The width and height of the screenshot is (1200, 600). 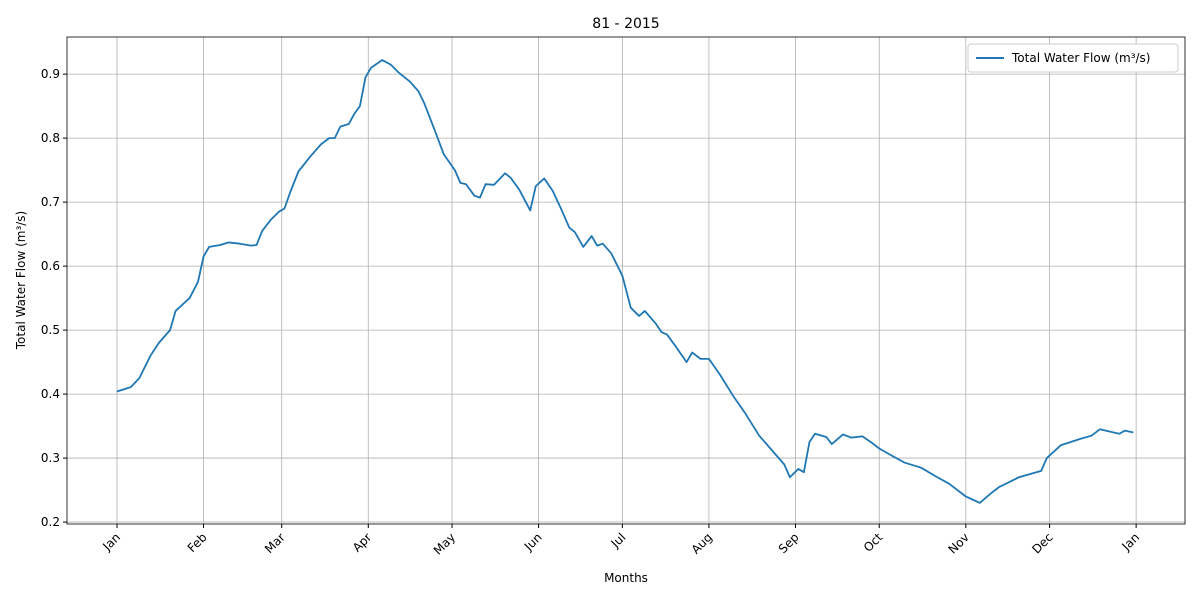 What do you see at coordinates (626, 578) in the screenshot?
I see `x-axis-label: Months` at bounding box center [626, 578].